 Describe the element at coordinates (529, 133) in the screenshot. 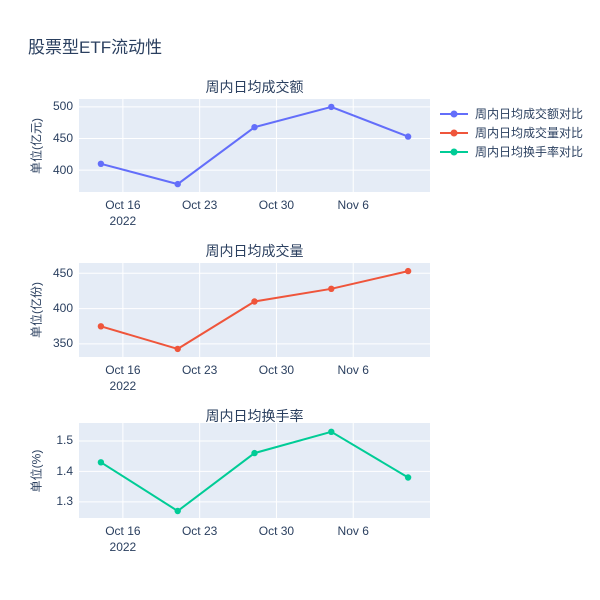

I see `legend-label: 周内日均成交量对比` at that location.